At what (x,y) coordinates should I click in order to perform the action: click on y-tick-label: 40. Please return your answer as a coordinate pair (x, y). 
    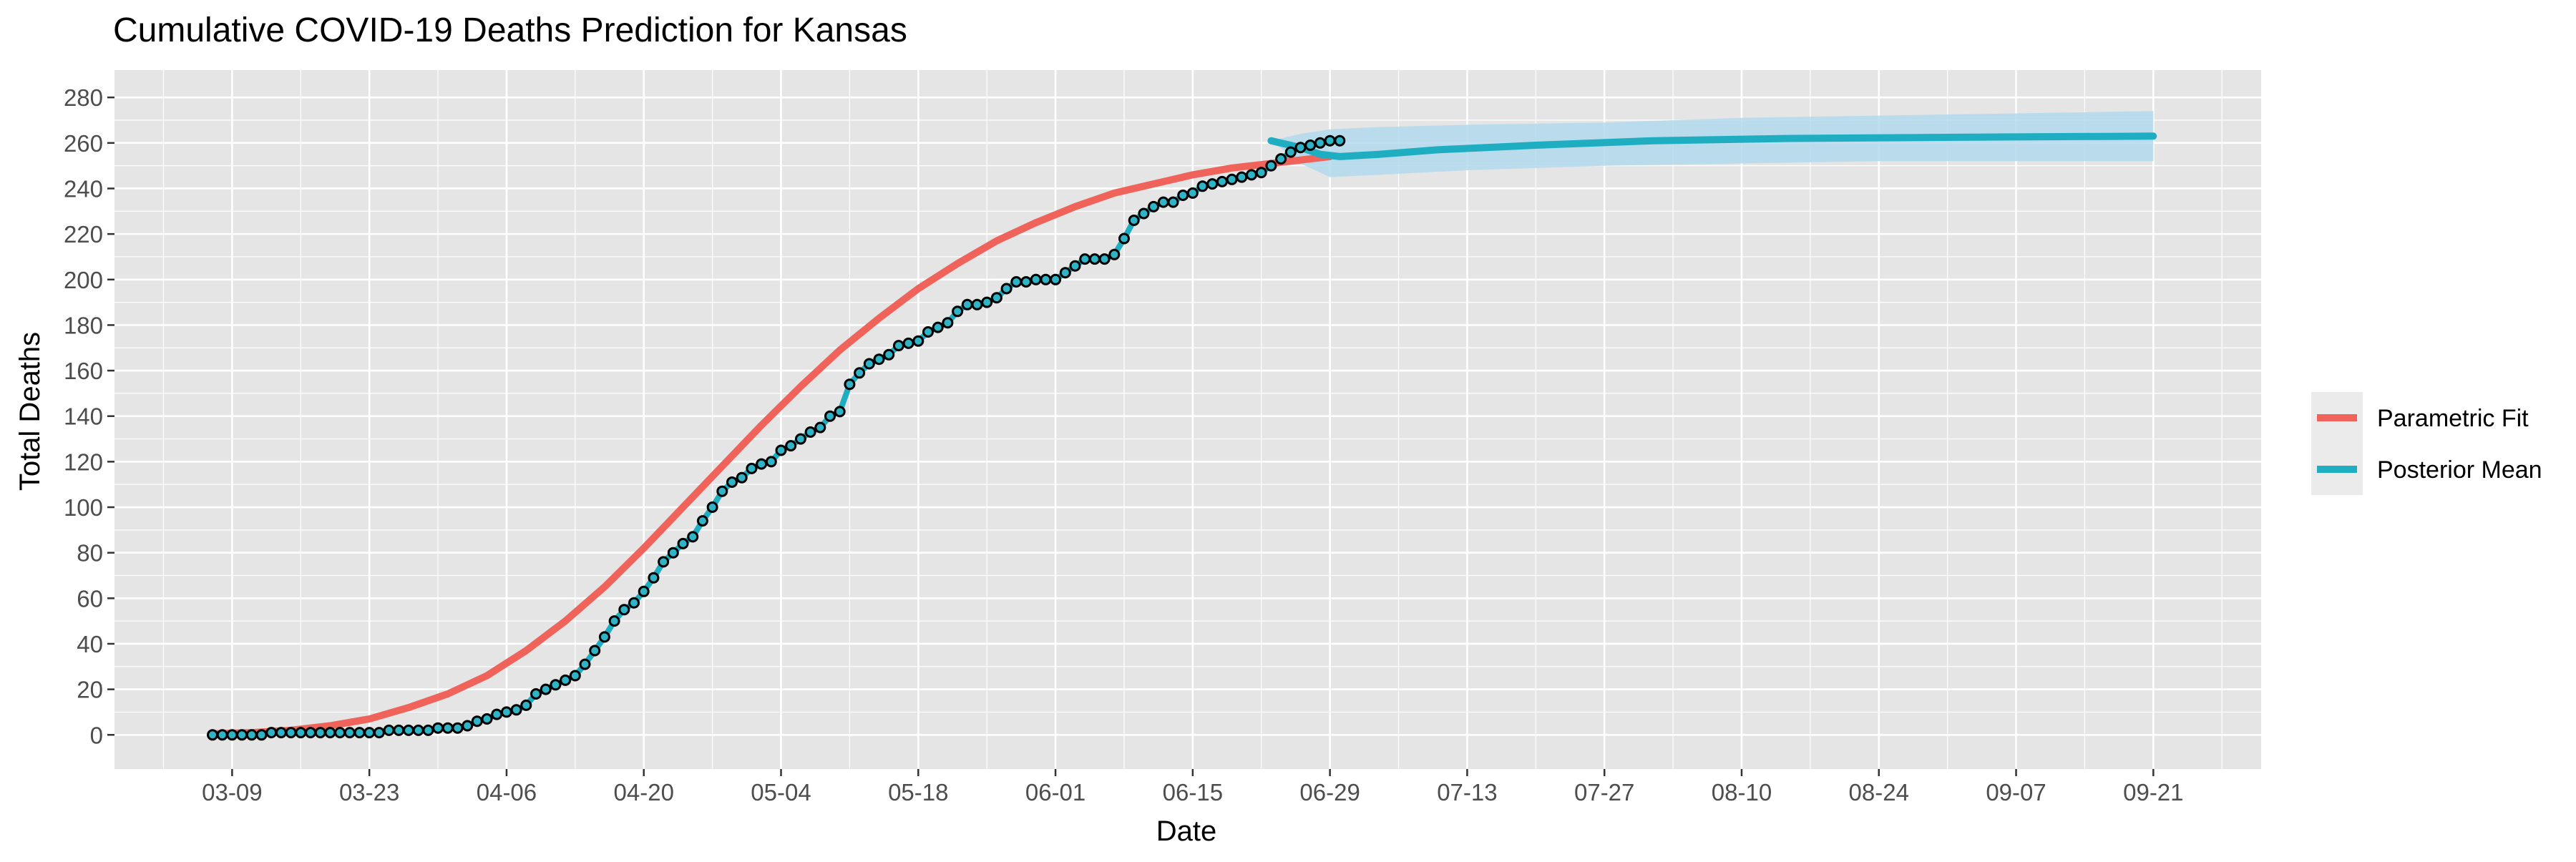
    Looking at the image, I should click on (90, 644).